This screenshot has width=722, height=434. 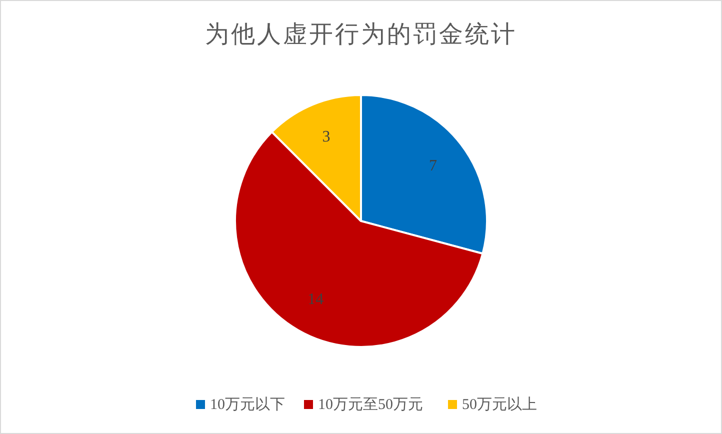 I want to click on legend-label: 10万元至50万元, so click(x=370, y=405).